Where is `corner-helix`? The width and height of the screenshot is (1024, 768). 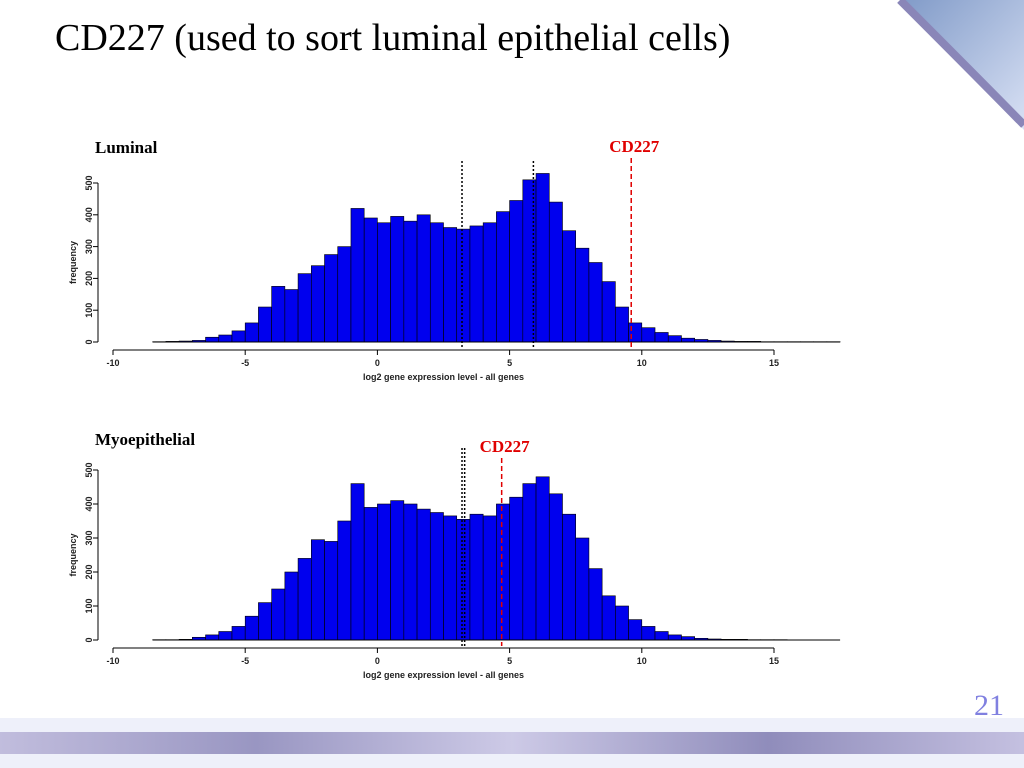
corner-helix is located at coordinates (960, 64).